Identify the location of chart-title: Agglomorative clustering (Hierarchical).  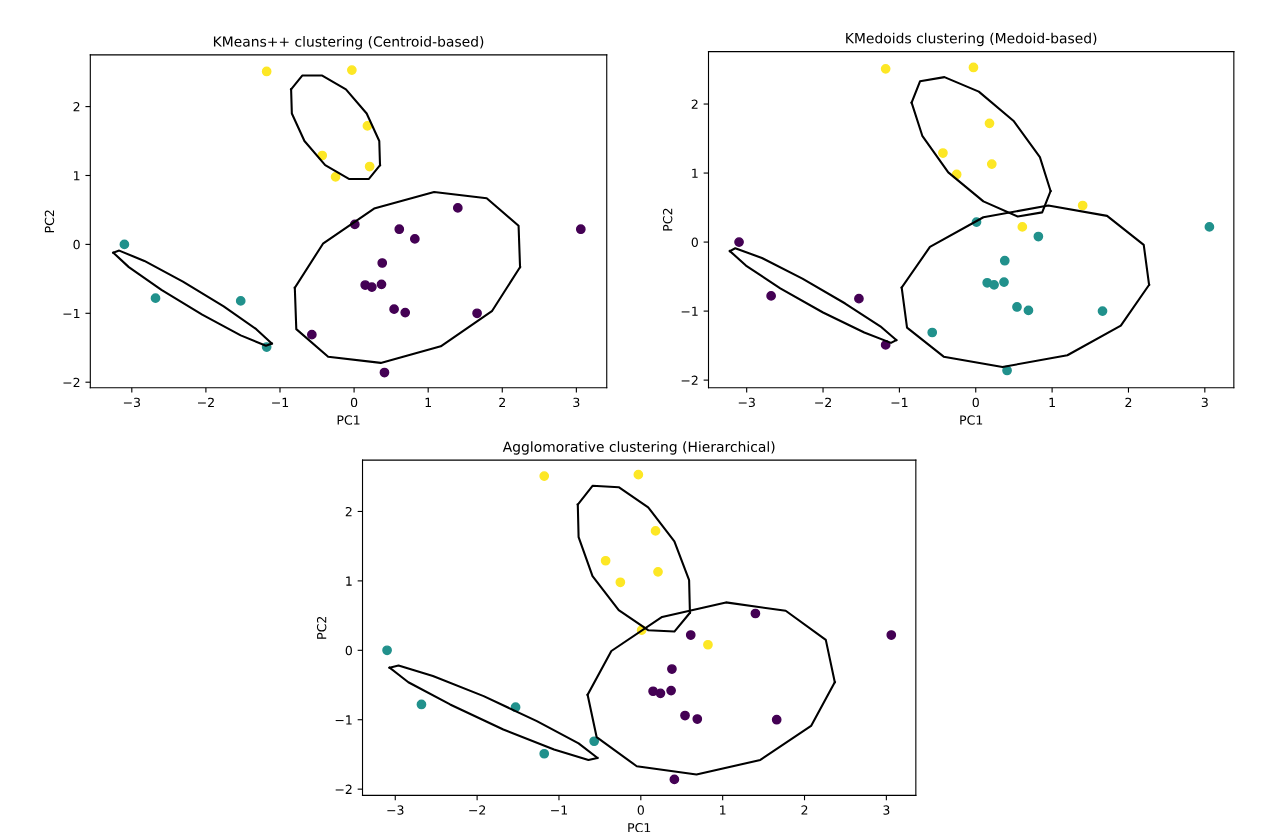
(638, 448).